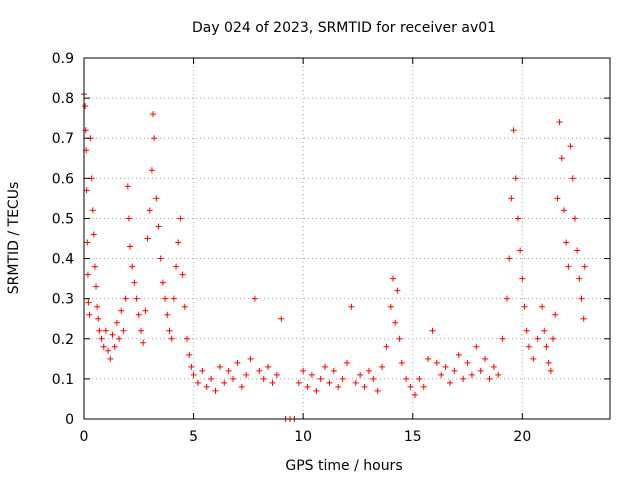 The width and height of the screenshot is (640, 480). I want to click on x-tick-label: 10, so click(303, 437).